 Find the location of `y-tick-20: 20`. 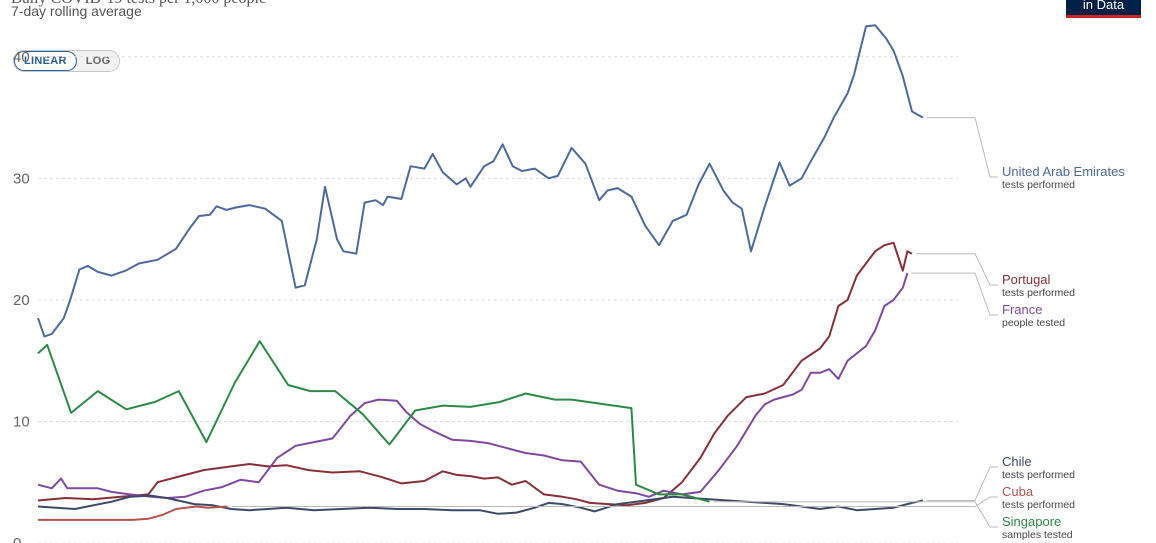

y-tick-20: 20 is located at coordinates (21, 300).